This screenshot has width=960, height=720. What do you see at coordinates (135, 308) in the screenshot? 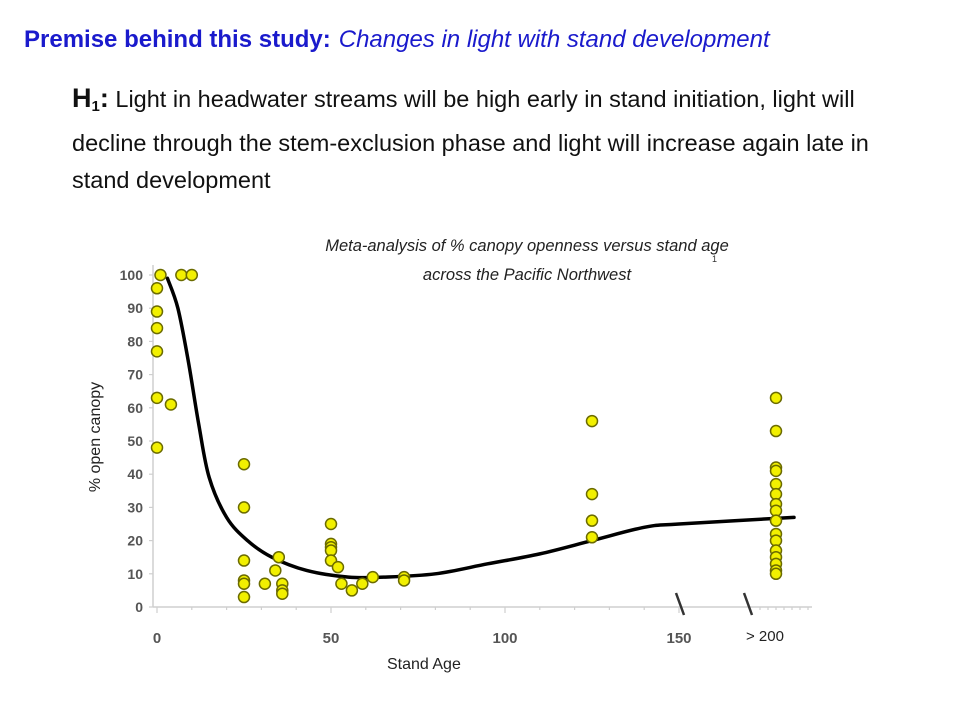
I see `y-tick-label: 90` at bounding box center [135, 308].